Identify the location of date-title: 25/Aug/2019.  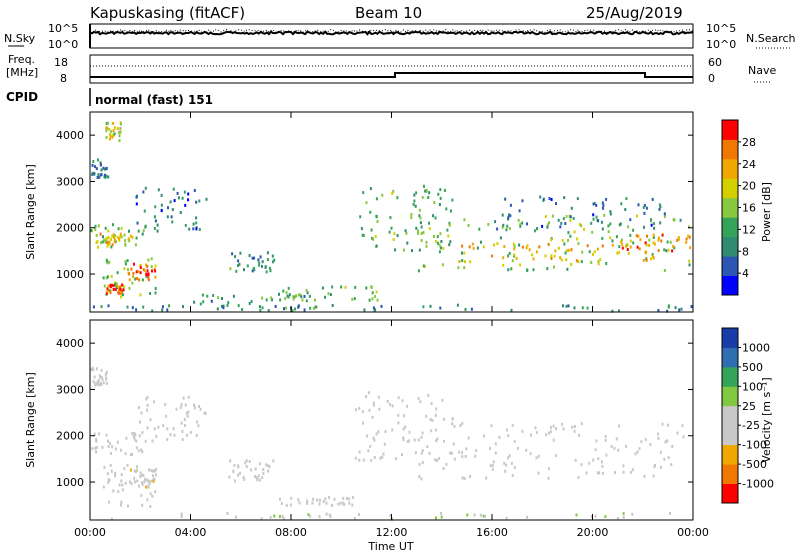
(634, 13).